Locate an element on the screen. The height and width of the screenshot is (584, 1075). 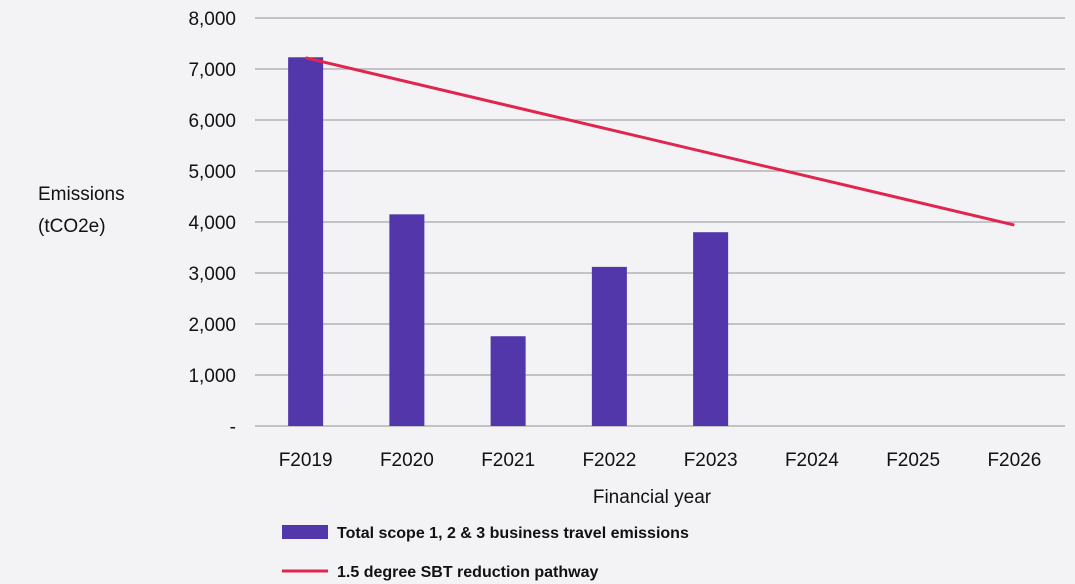
y-tick-label: - is located at coordinates (233, 427).